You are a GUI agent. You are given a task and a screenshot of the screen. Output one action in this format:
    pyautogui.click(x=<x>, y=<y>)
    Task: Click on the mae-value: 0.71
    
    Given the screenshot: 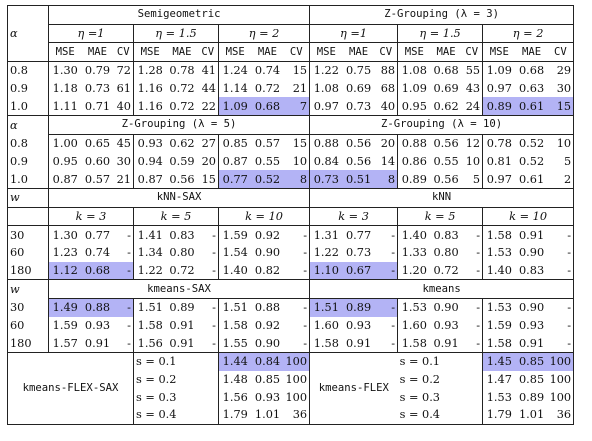 What is the action you would take?
    pyautogui.click(x=97, y=107)
    